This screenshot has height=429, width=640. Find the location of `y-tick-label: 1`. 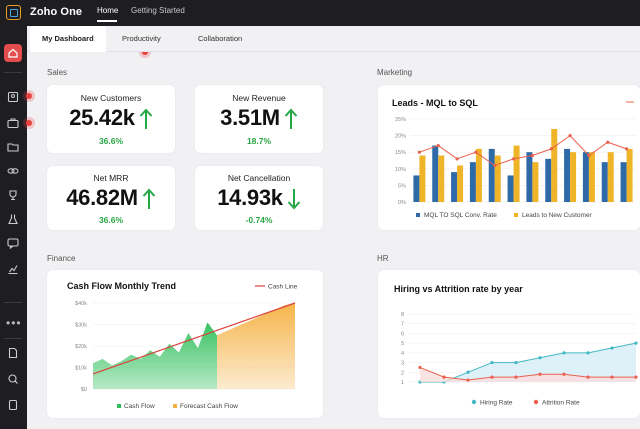

y-tick-label: 1 is located at coordinates (402, 383).